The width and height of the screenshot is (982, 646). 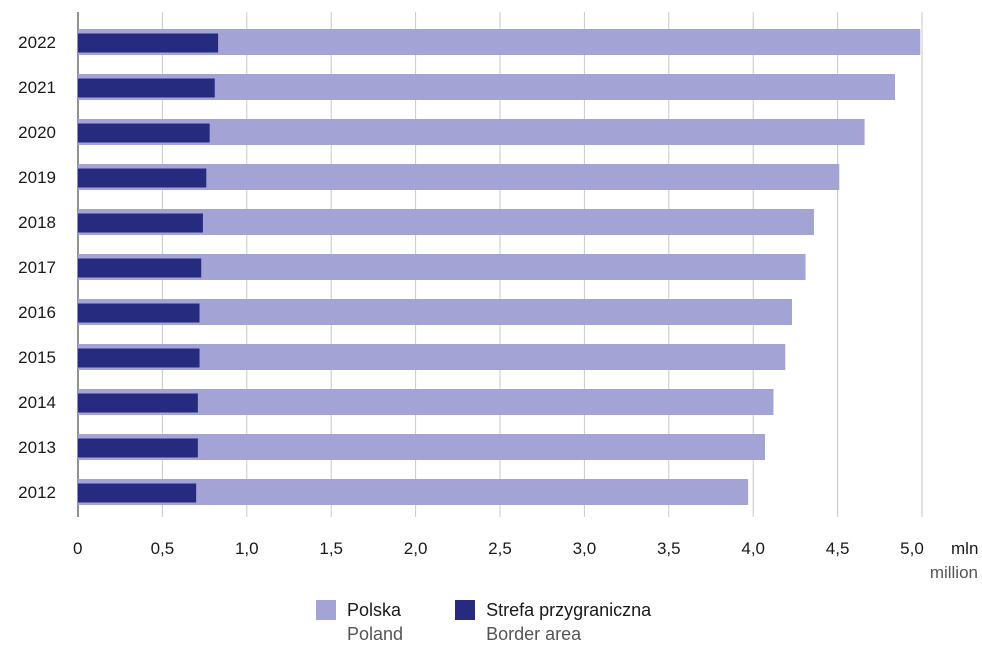 I want to click on x-tick-label: 0,5, so click(x=163, y=548).